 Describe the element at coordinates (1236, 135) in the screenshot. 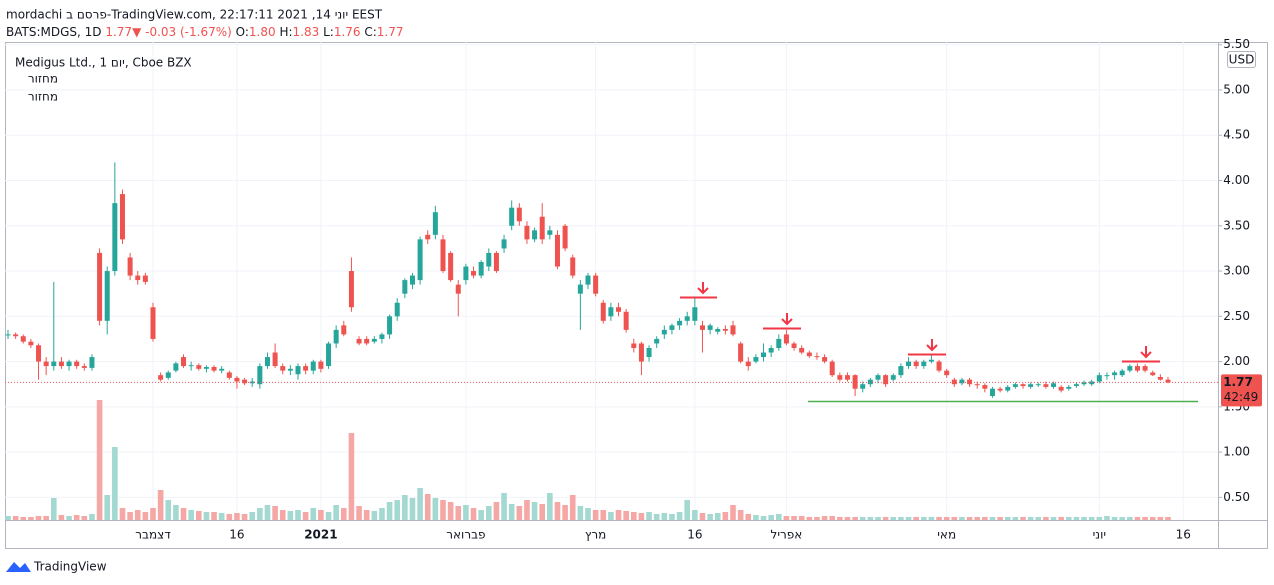

I see `y-tick-label: 4.50` at that location.